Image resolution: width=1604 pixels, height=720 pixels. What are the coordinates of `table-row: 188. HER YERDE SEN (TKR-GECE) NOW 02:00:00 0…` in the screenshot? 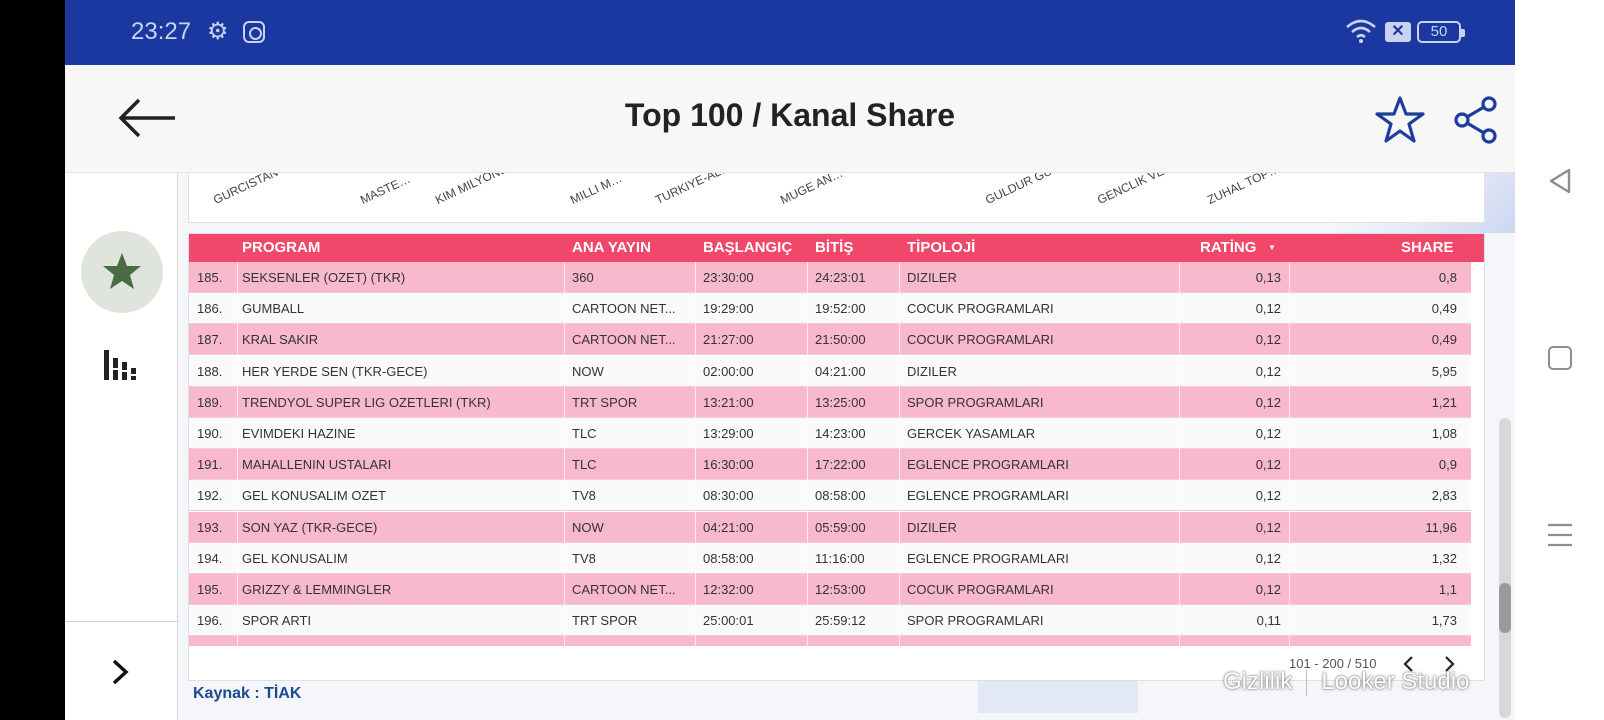 It's located at (830, 371).